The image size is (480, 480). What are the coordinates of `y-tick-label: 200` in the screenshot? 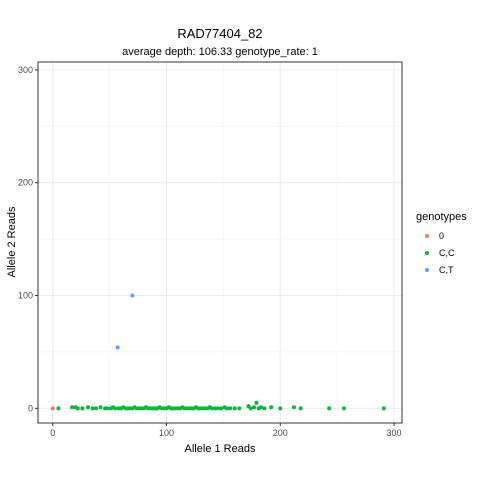 It's located at (25, 183).